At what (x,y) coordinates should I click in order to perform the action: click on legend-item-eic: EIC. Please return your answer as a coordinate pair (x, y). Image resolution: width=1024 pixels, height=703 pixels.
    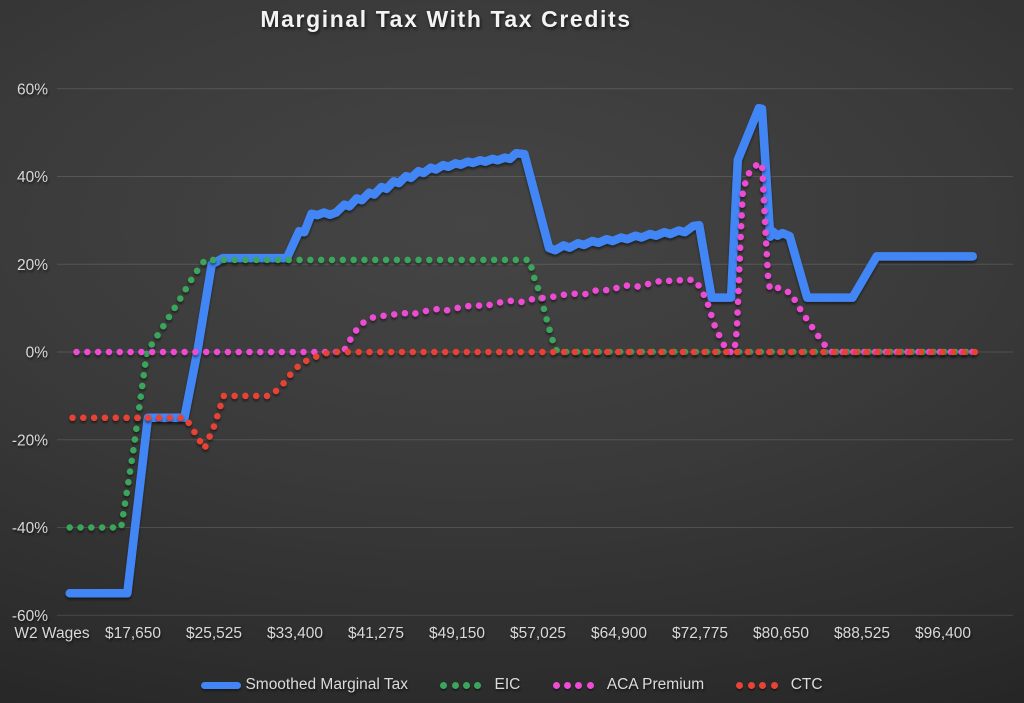
    Looking at the image, I should click on (479, 685).